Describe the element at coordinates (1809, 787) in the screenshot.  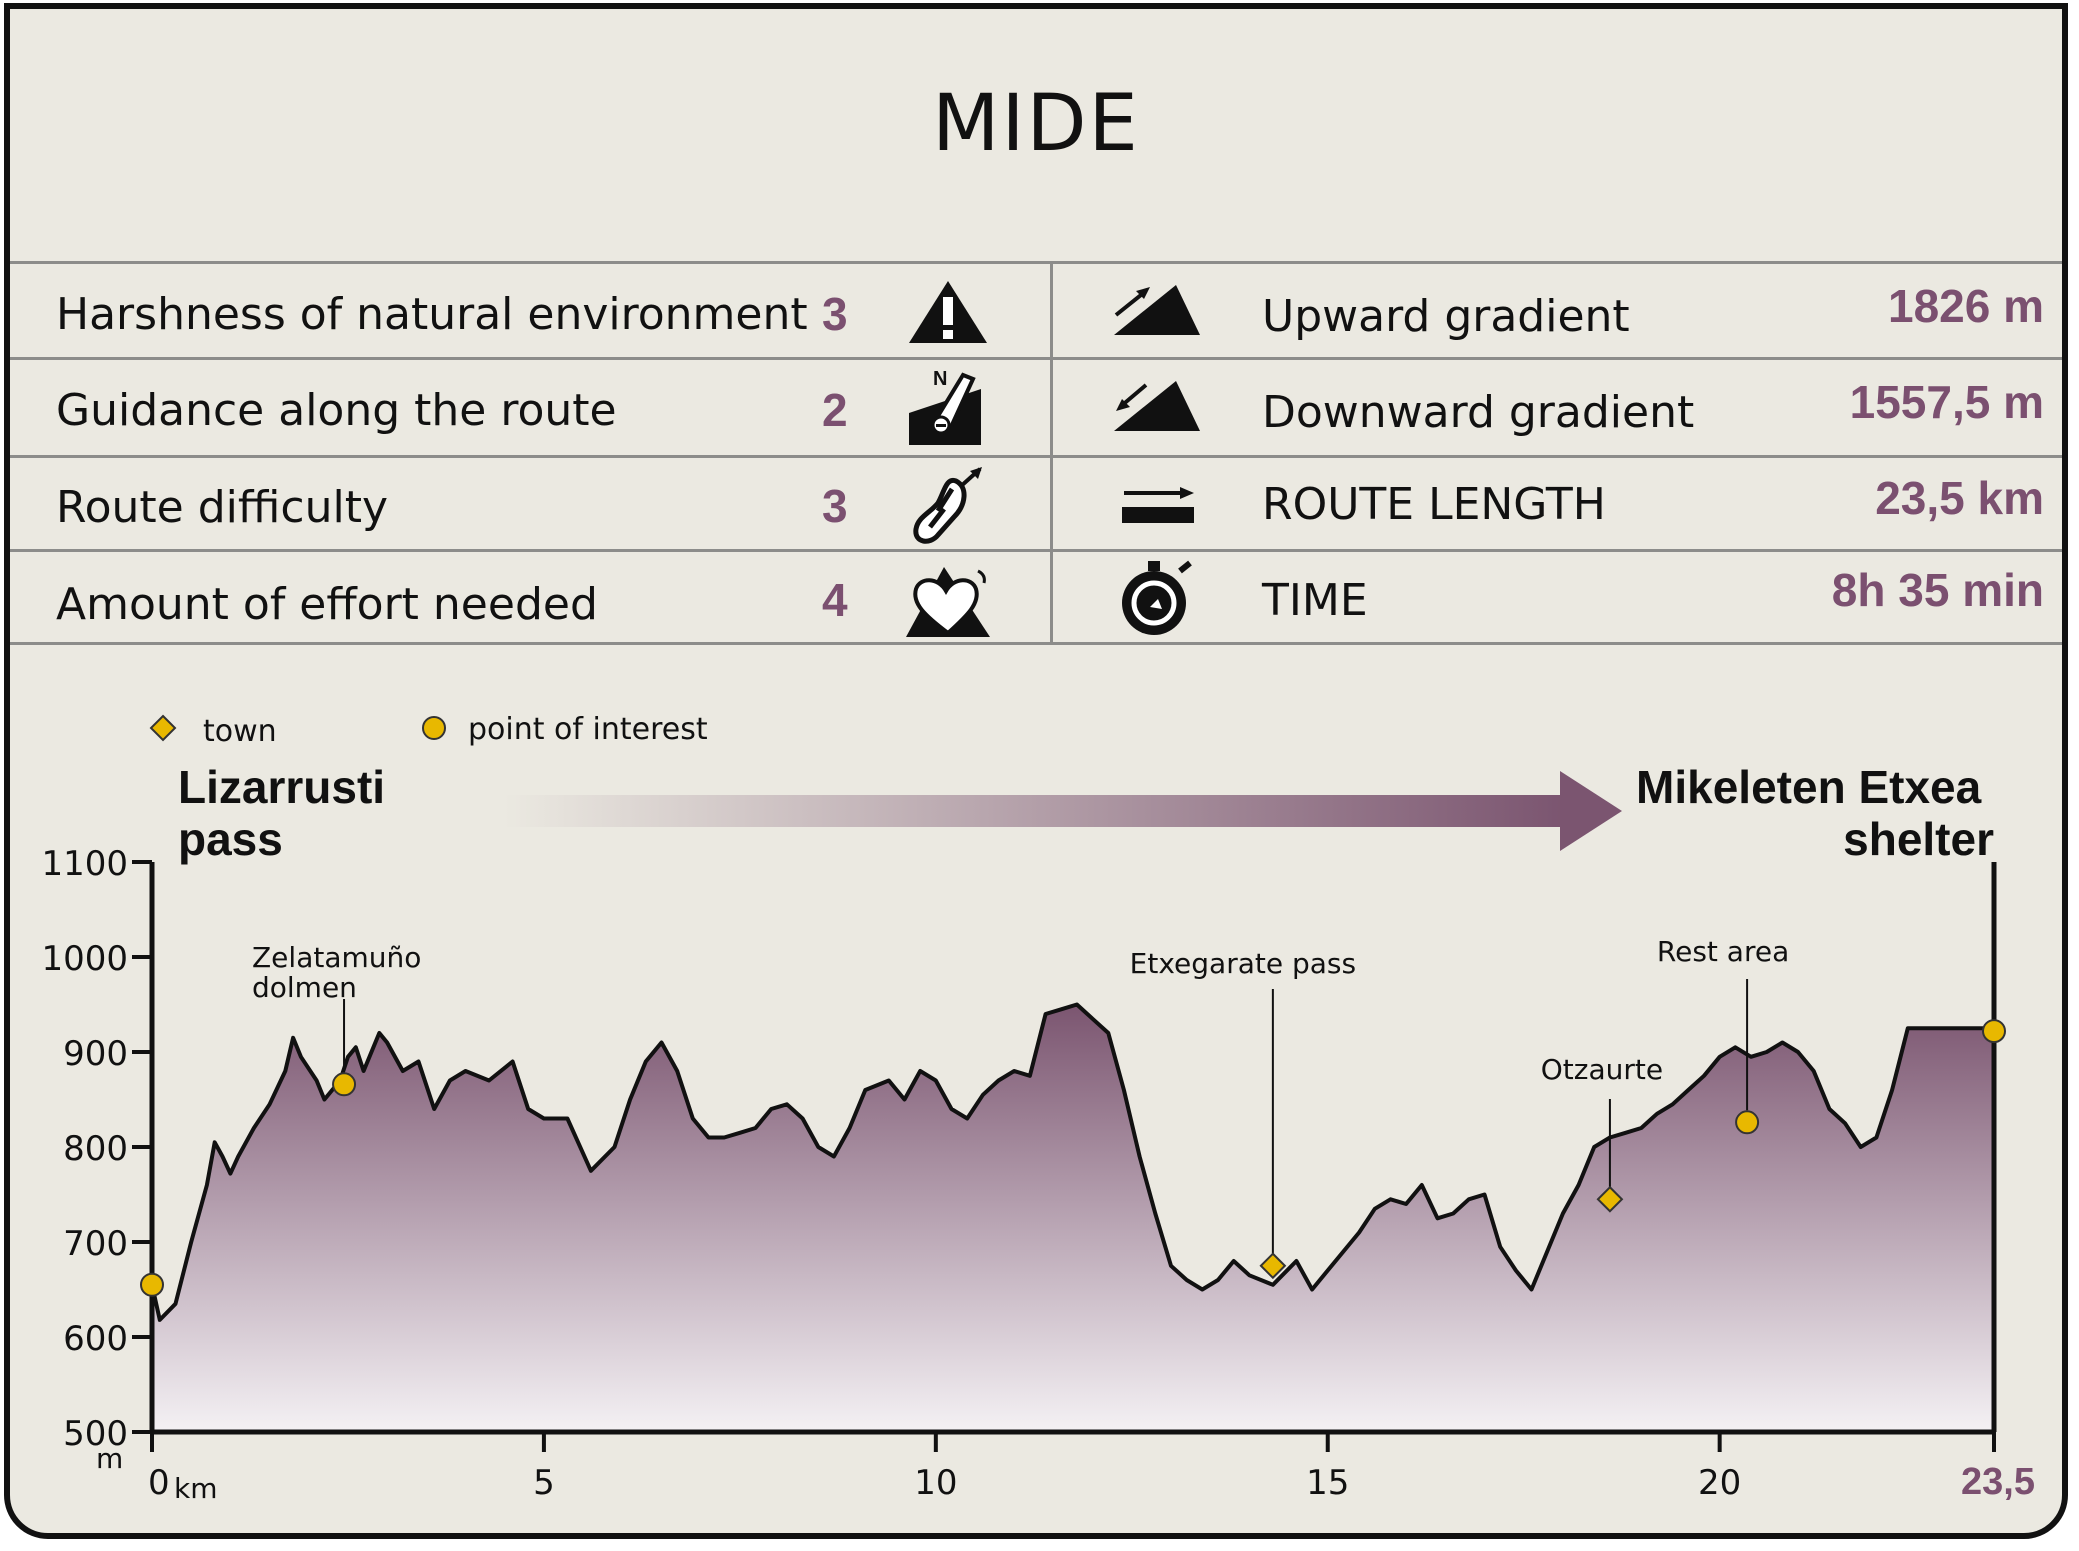
I see `end-label-line1: Mikeleten Etxea` at that location.